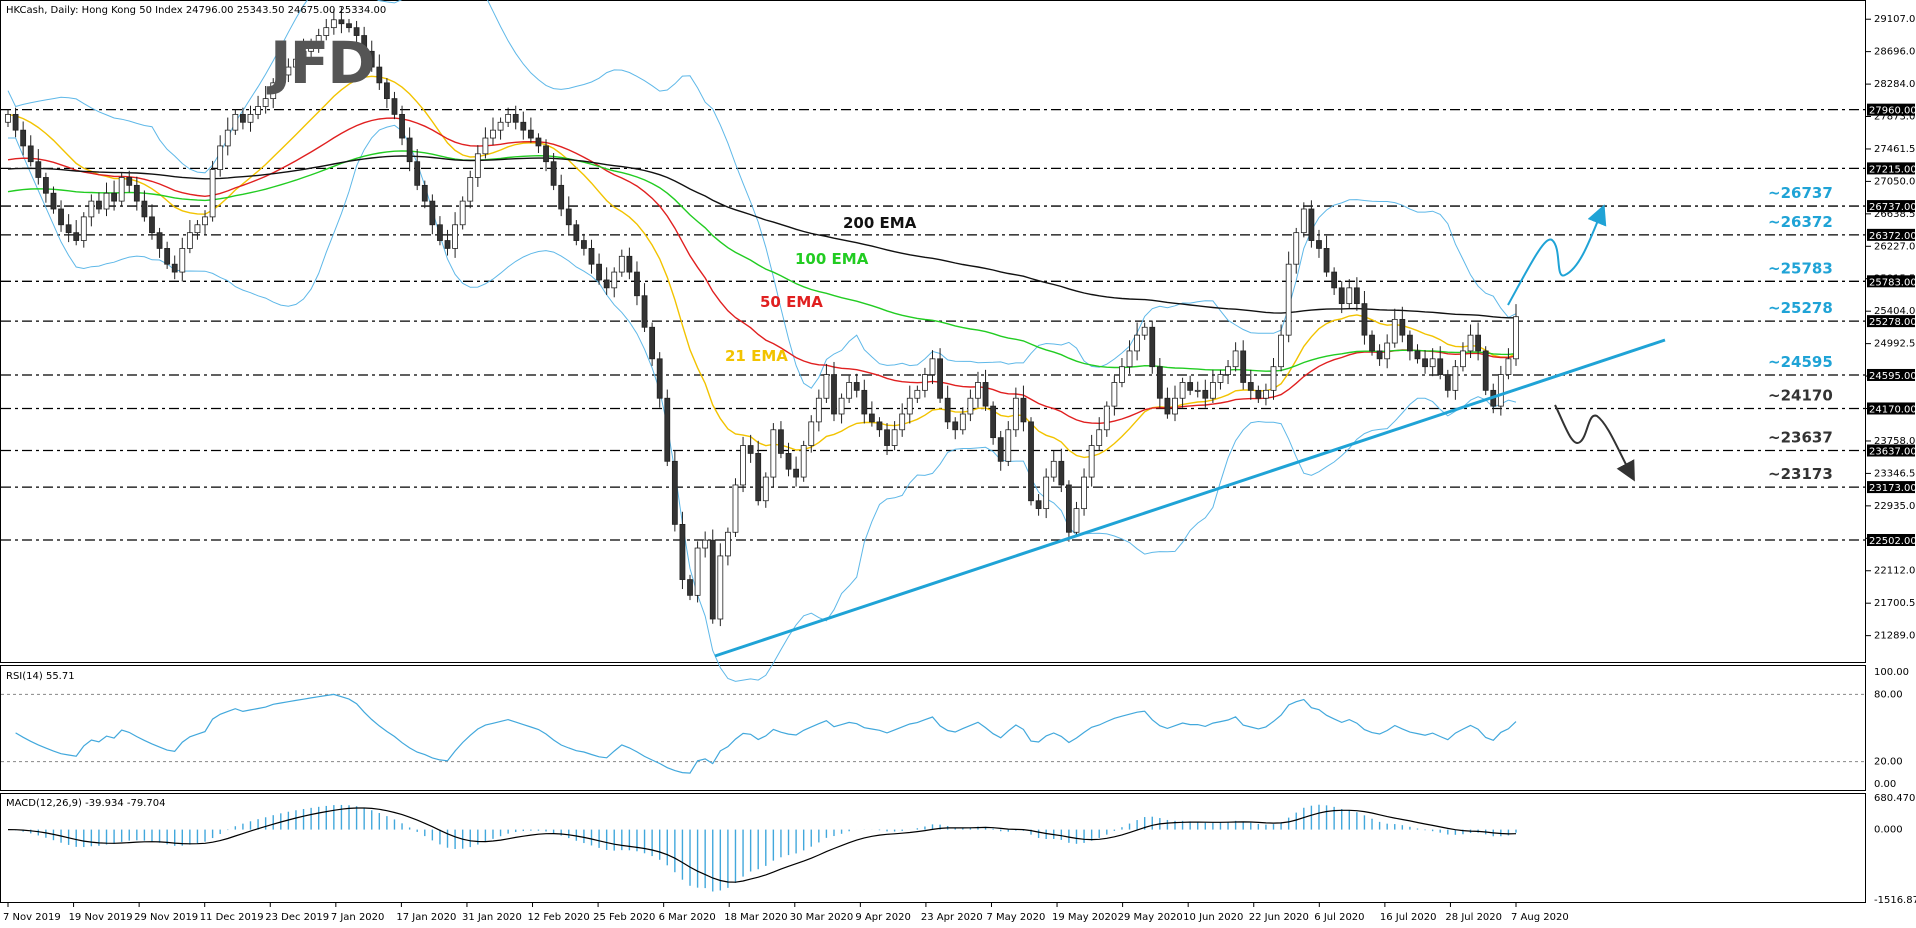  What do you see at coordinates (1895, 117) in the screenshot?
I see `price-tick-label: 27873.00` at bounding box center [1895, 117].